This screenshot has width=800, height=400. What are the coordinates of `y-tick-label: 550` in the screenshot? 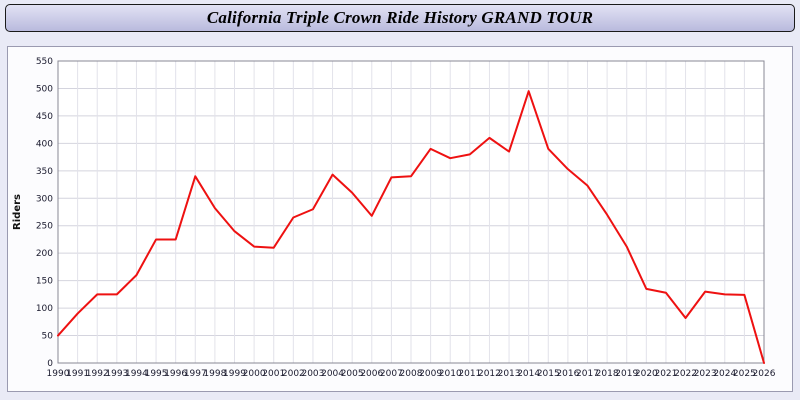 It's located at (44, 62).